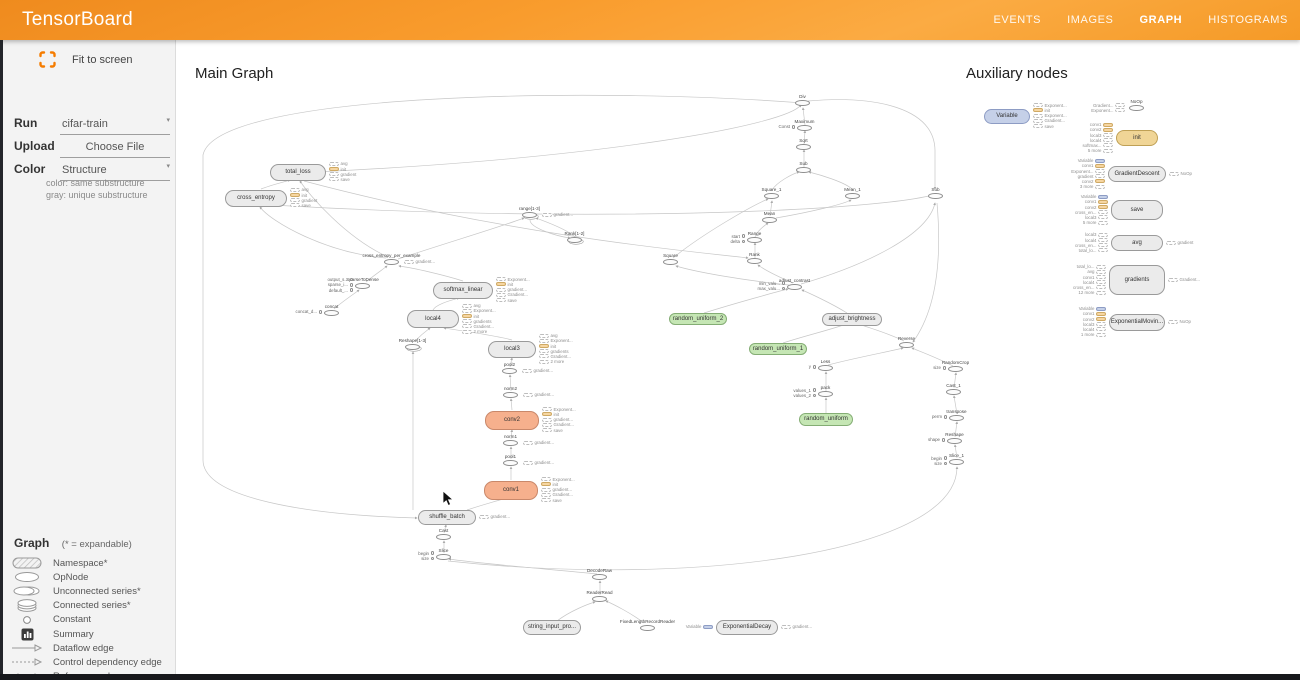 The width and height of the screenshot is (1300, 680). I want to click on const-node-values-2: values_2, so click(804, 395).